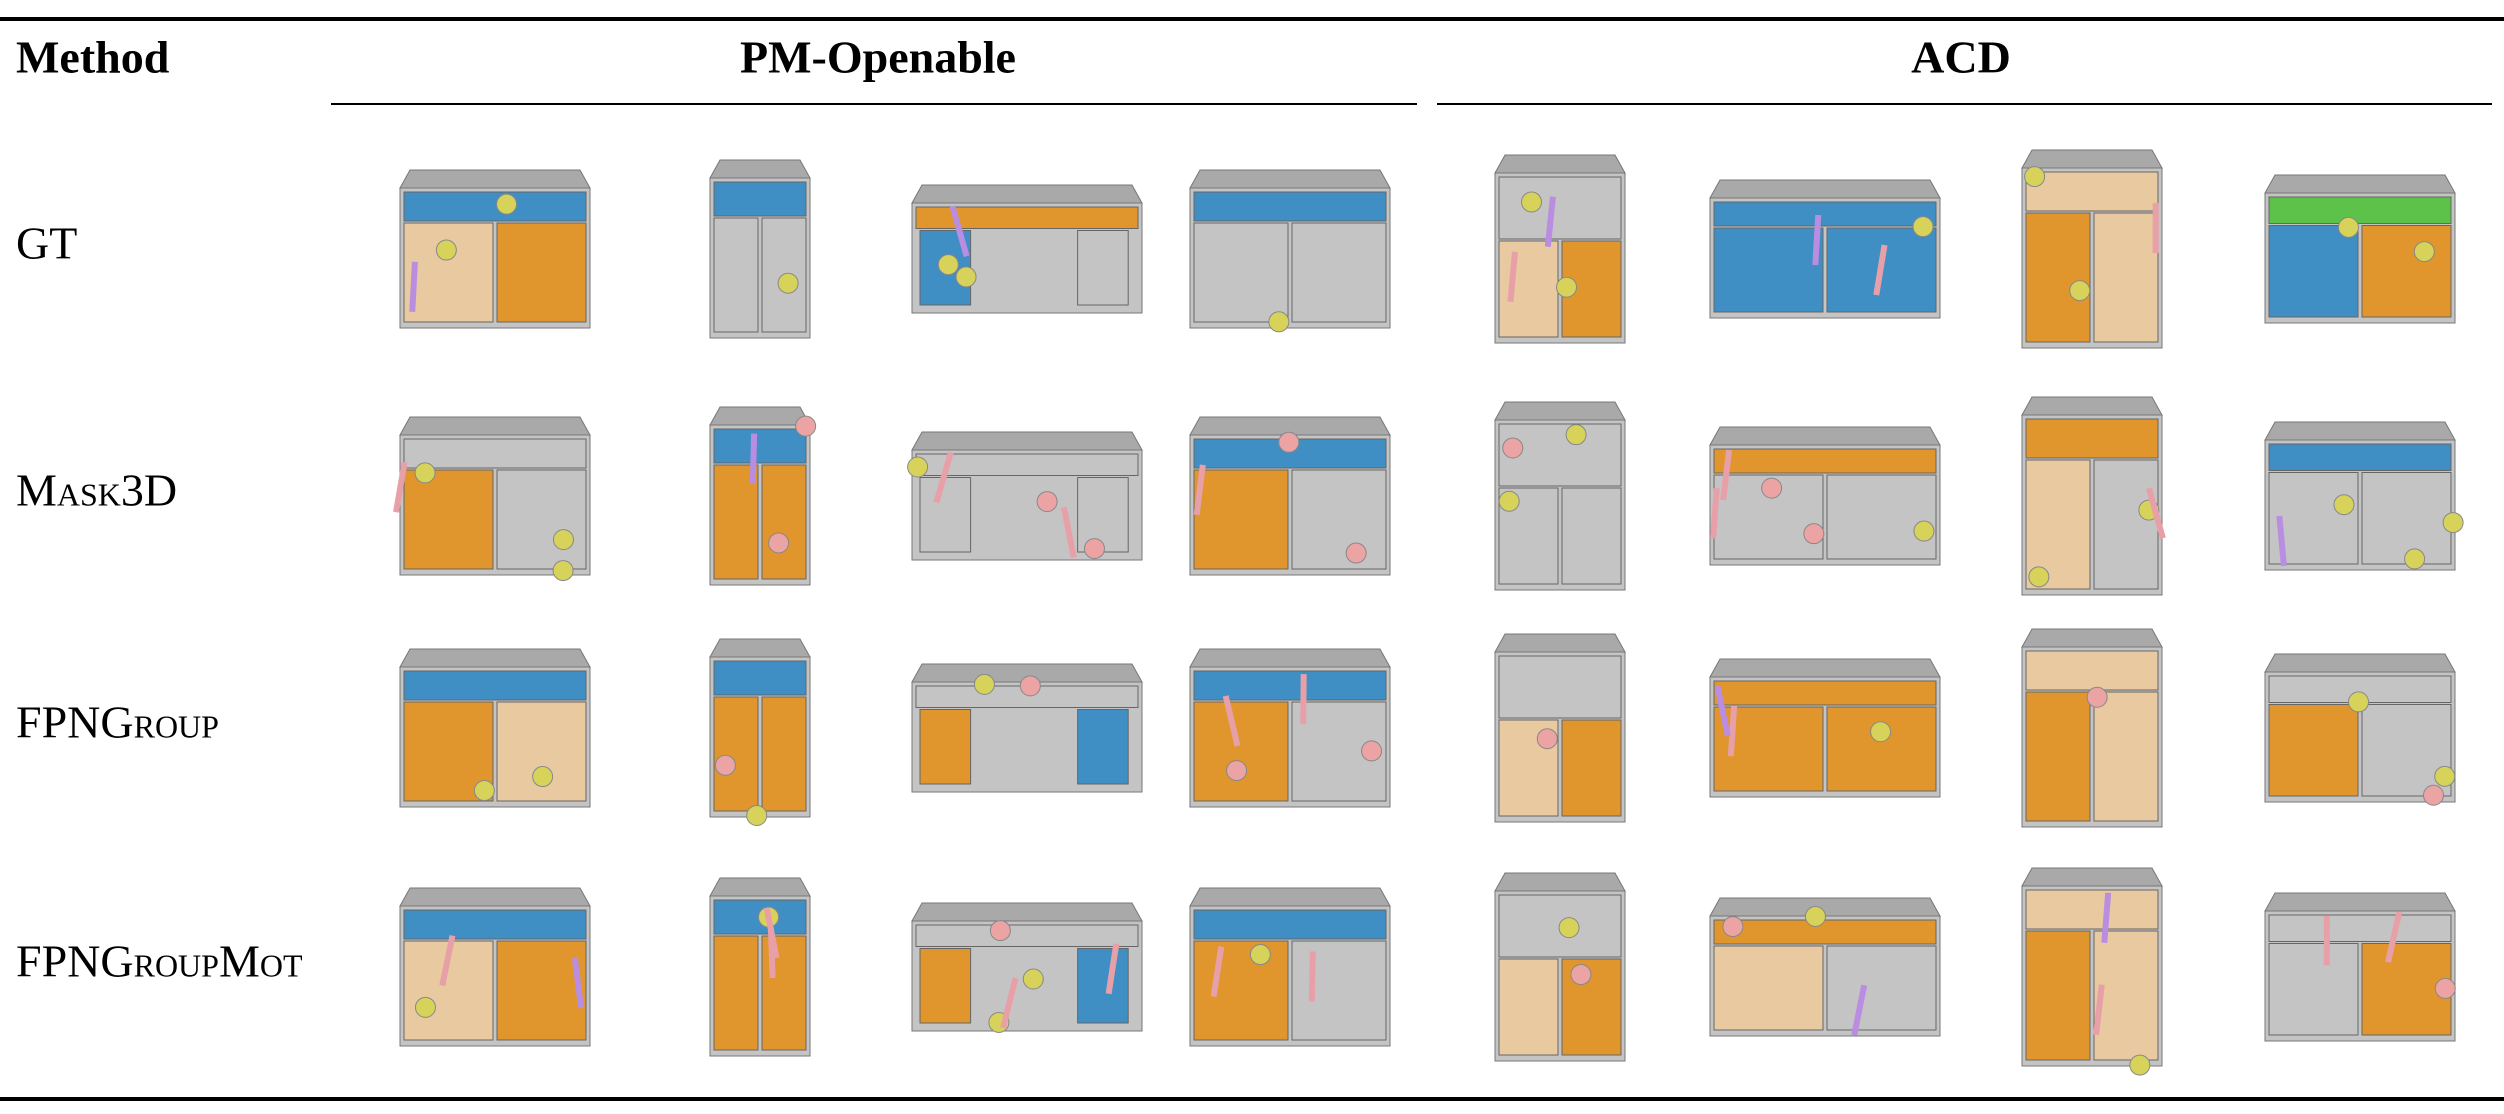 Image resolution: width=2504 pixels, height=1114 pixels. I want to click on row-label: GT, so click(46, 243).